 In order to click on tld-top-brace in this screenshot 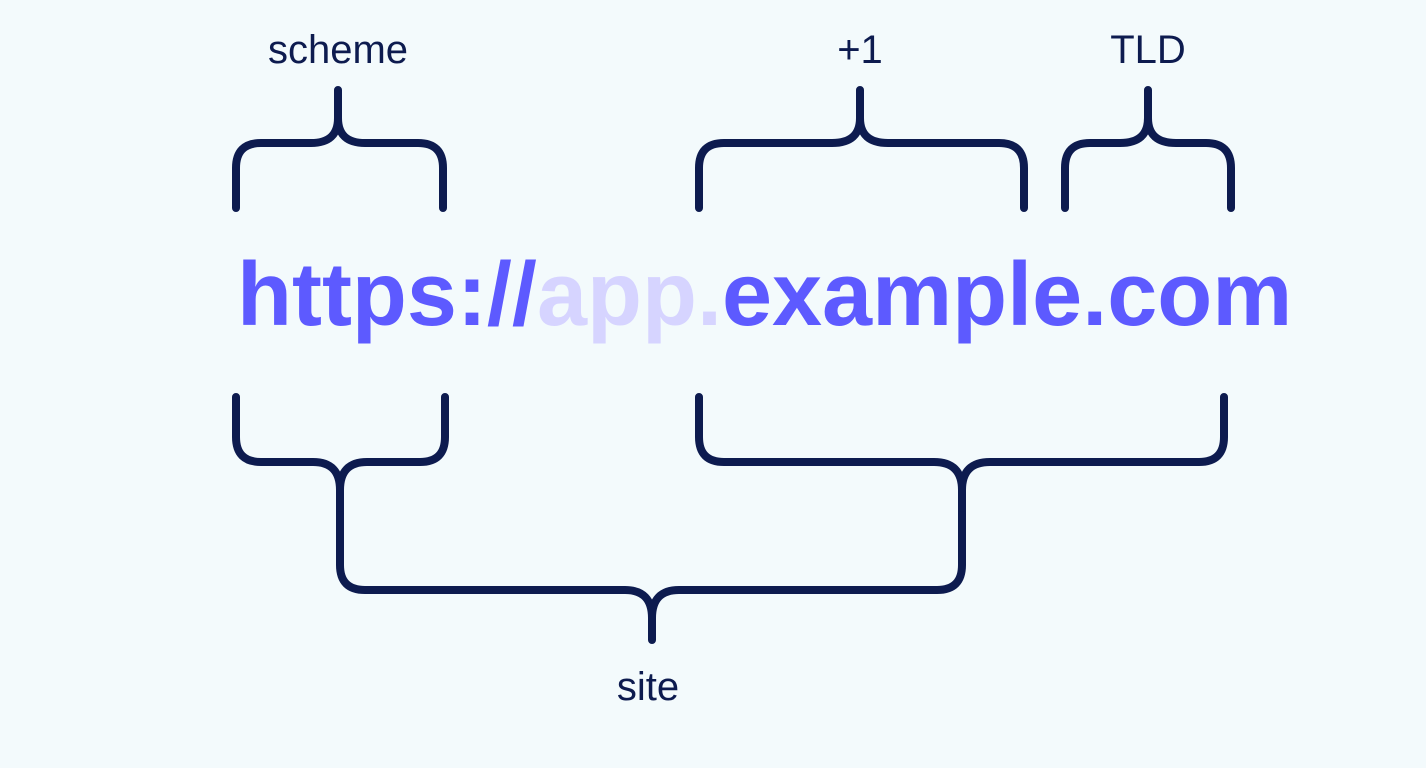, I will do `click(1148, 149)`.